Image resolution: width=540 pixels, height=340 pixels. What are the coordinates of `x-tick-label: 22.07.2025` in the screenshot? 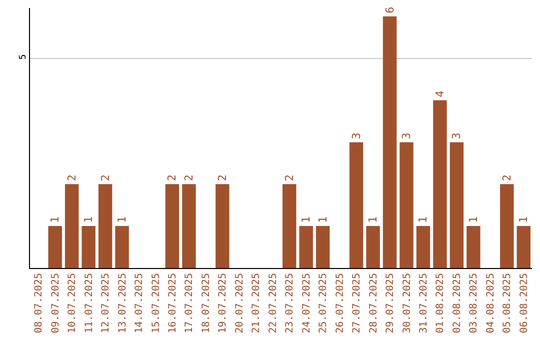 It's located at (273, 303).